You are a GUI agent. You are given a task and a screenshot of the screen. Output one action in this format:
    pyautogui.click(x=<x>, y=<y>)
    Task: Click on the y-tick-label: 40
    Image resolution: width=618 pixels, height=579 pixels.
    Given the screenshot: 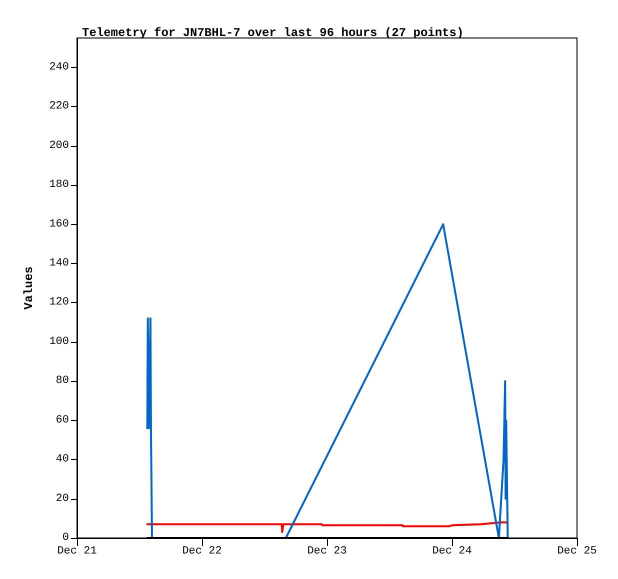 What is the action you would take?
    pyautogui.click(x=62, y=460)
    